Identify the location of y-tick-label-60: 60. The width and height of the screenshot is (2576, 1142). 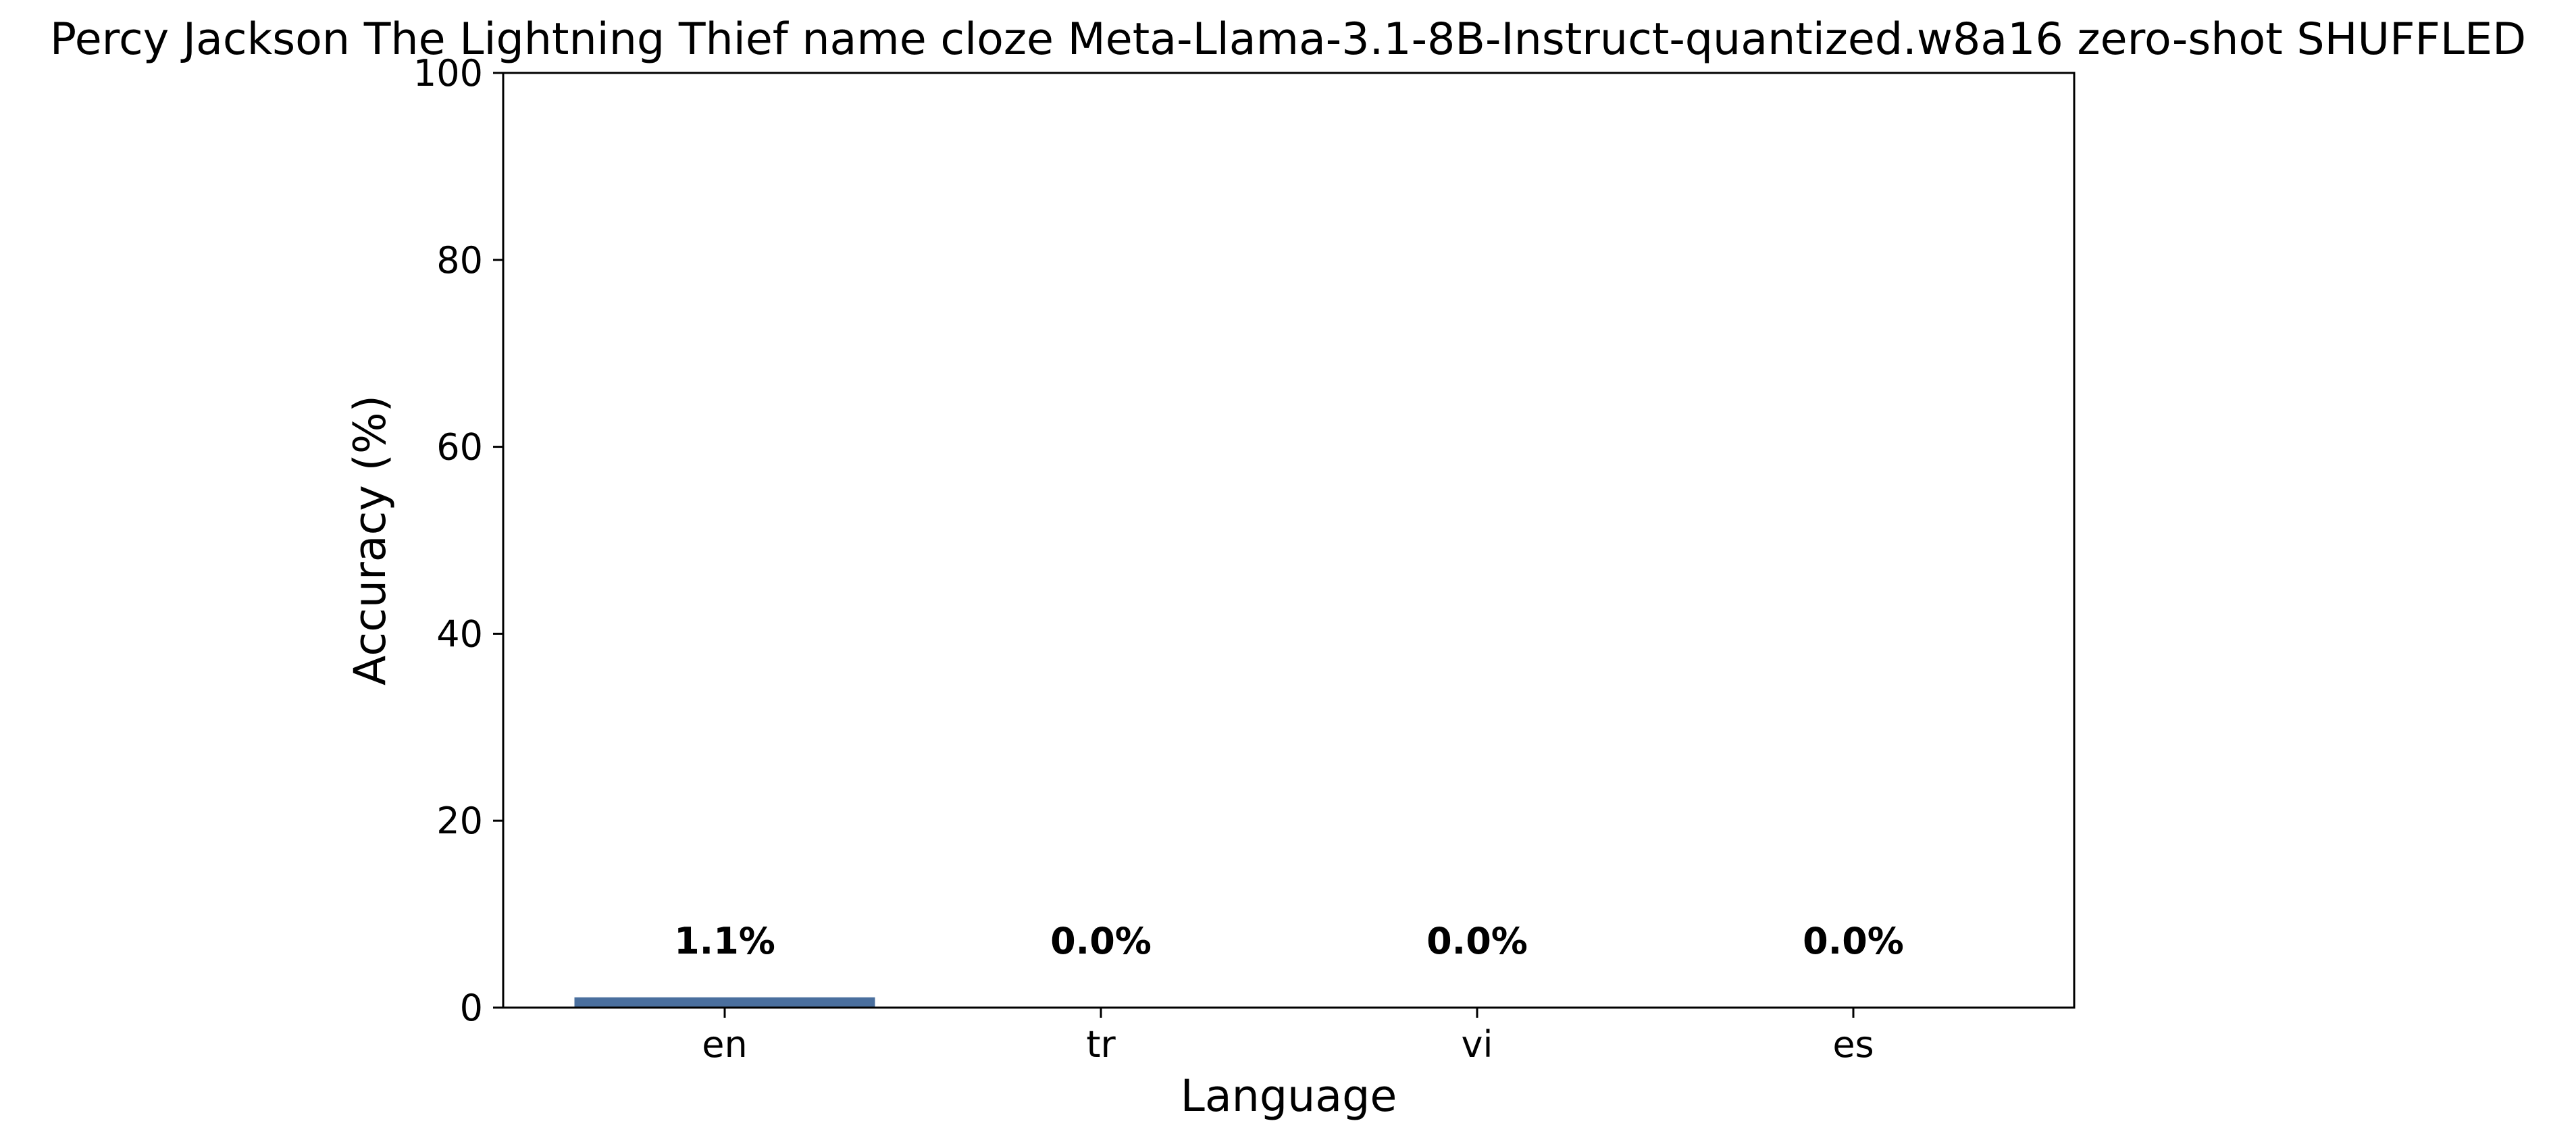
(459, 447).